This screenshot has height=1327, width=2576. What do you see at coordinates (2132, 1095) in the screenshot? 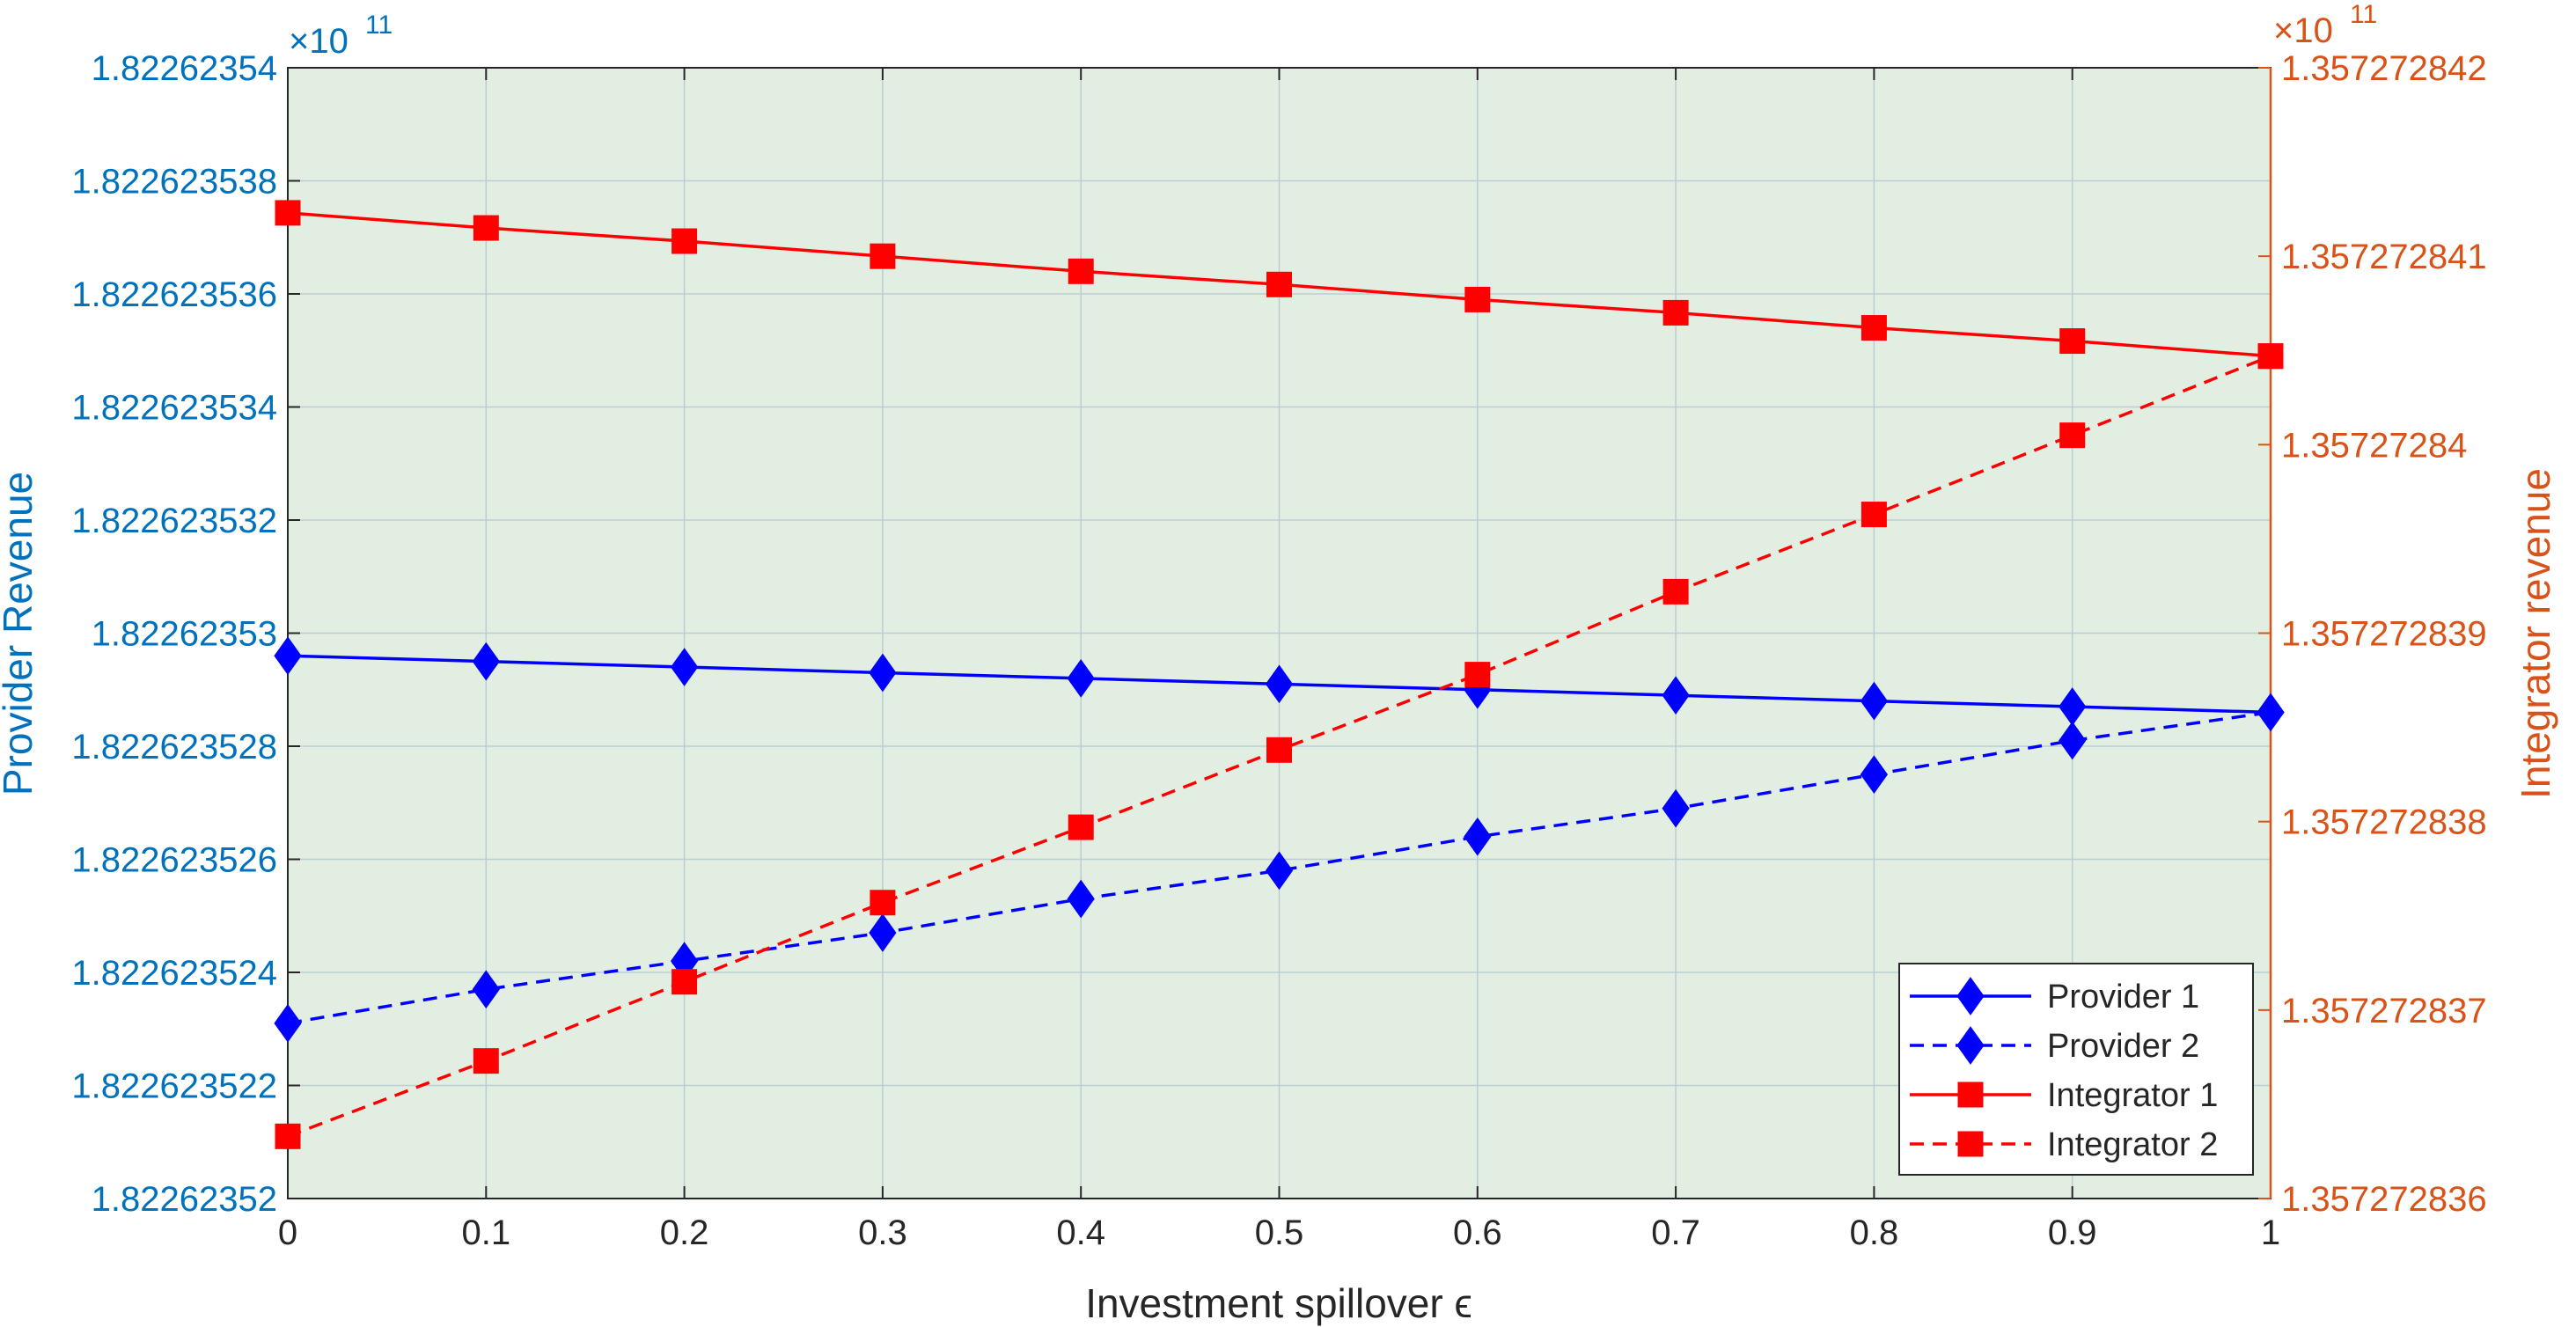
I see `legend-label: Integrator 1` at bounding box center [2132, 1095].